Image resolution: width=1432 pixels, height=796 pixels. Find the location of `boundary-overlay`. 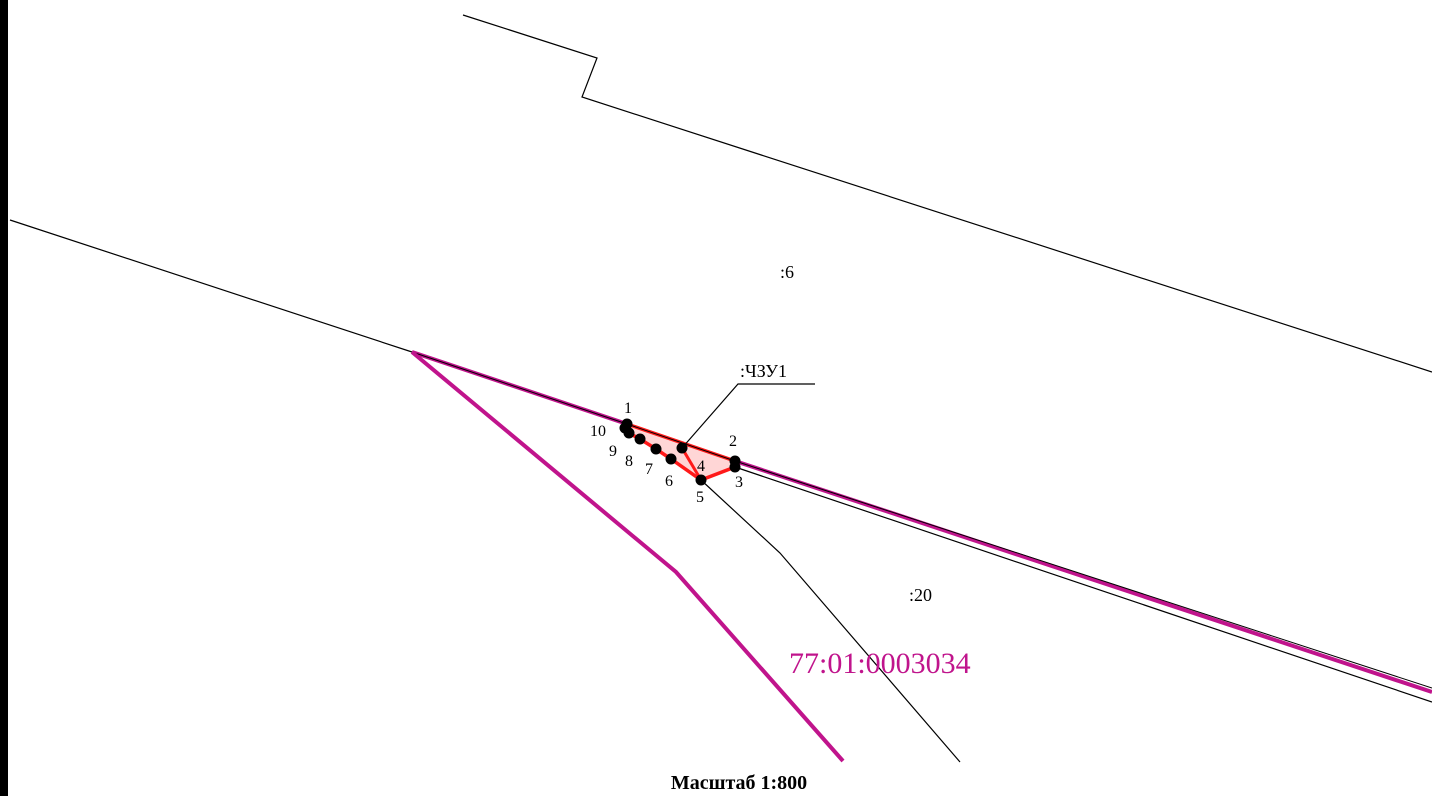

boundary-overlay is located at coordinates (519, 388).